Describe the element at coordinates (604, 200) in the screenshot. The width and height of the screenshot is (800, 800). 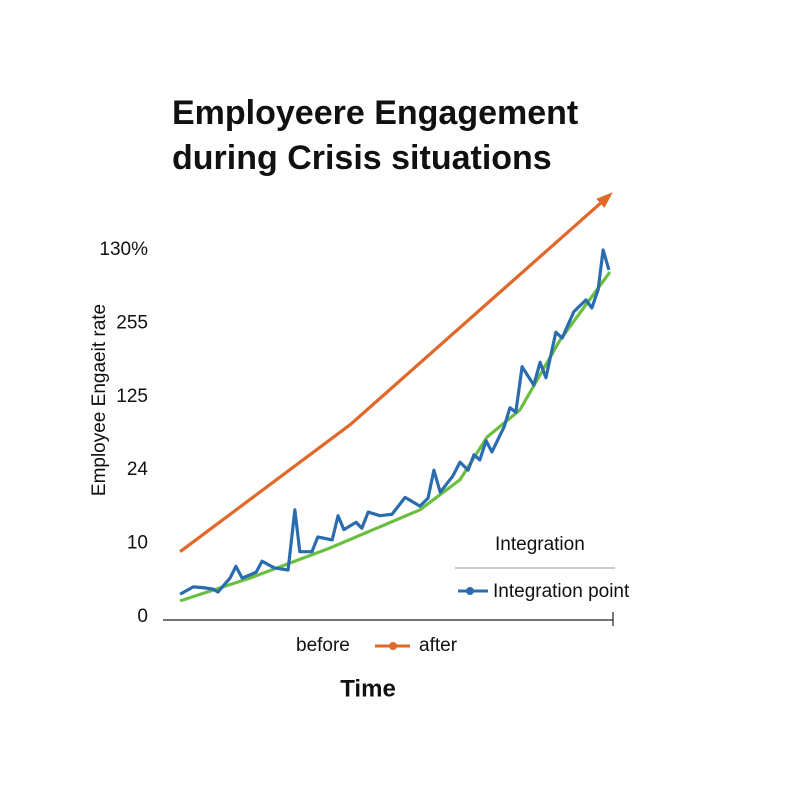
I see `arrow-head` at that location.